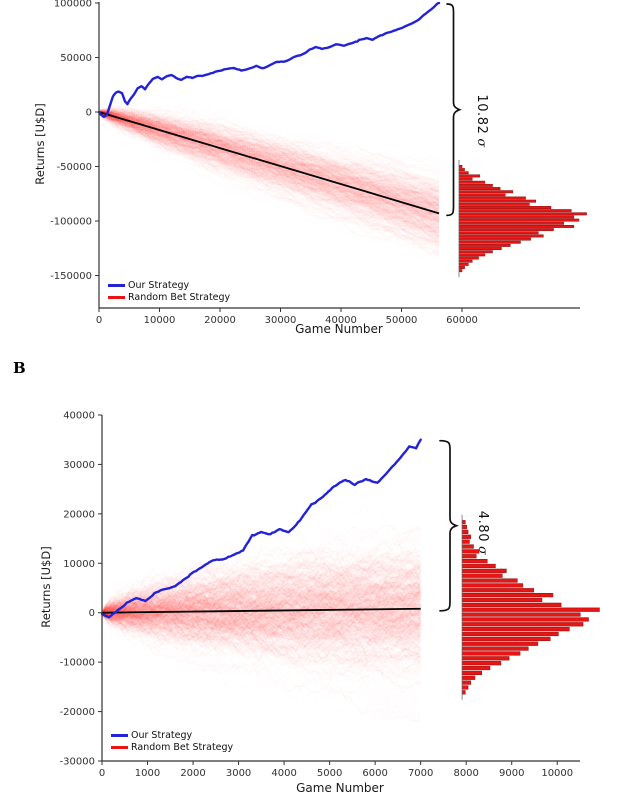 The height and width of the screenshot is (806, 638). Describe the element at coordinates (74, 167) in the screenshot. I see `y-tick-label: -50000` at that location.